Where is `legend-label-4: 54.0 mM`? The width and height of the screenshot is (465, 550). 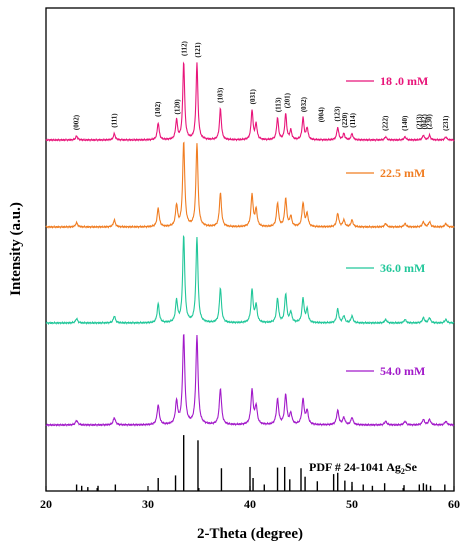
legend-label-4: 54.0 mM is located at coordinates (402, 371).